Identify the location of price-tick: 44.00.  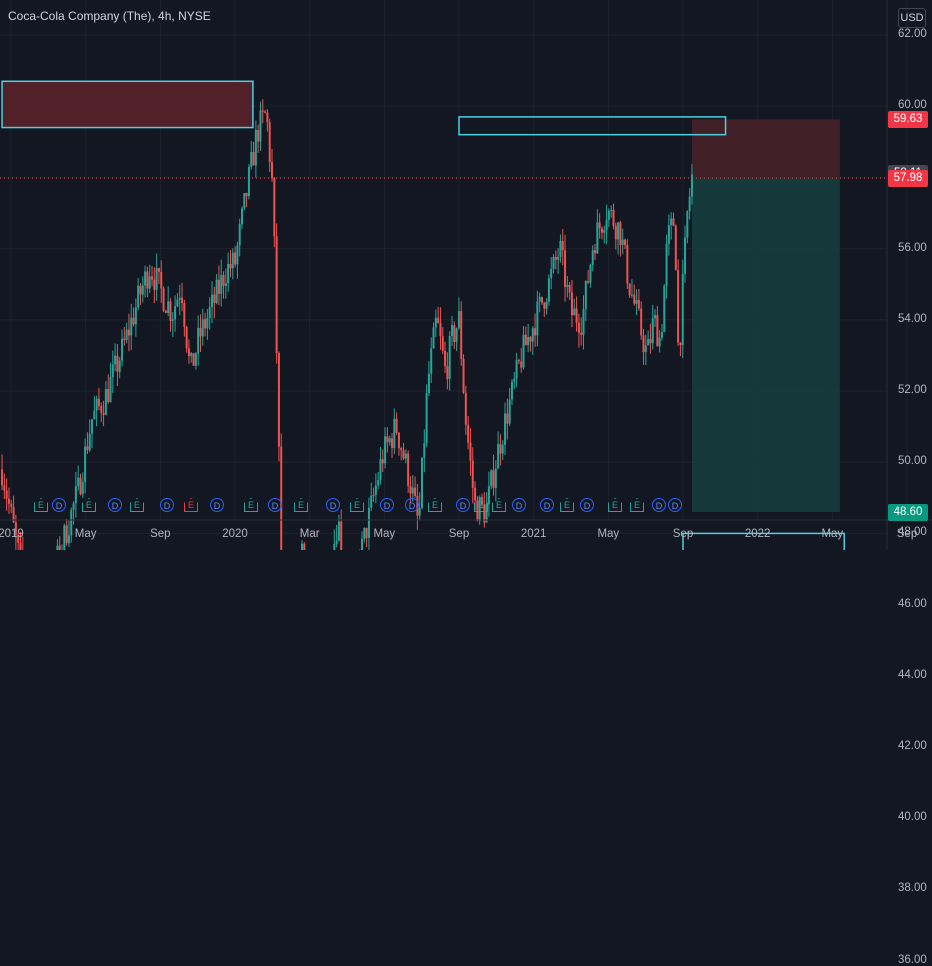
(912, 674).